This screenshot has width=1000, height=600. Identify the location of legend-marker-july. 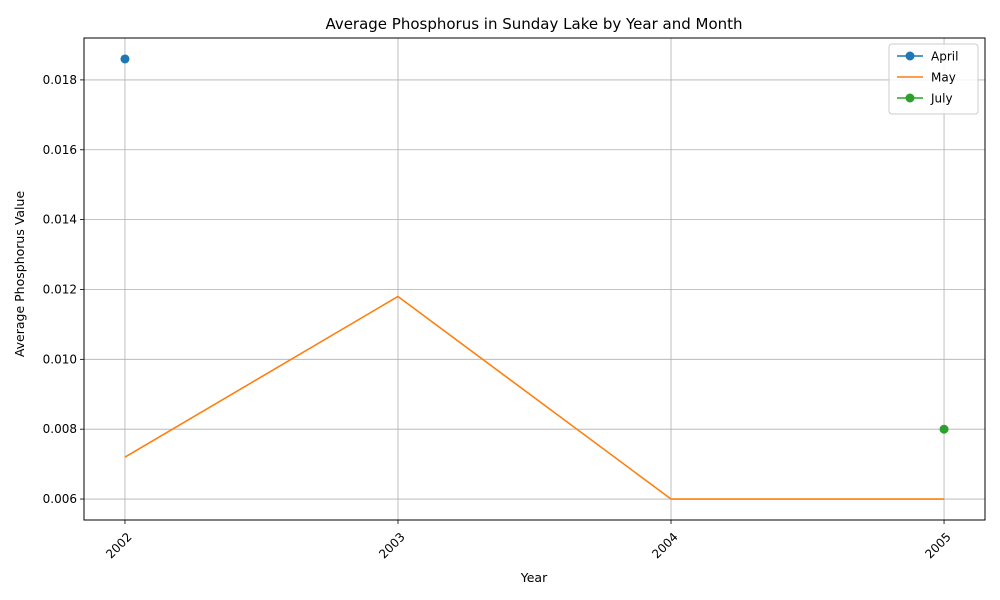
(910, 98).